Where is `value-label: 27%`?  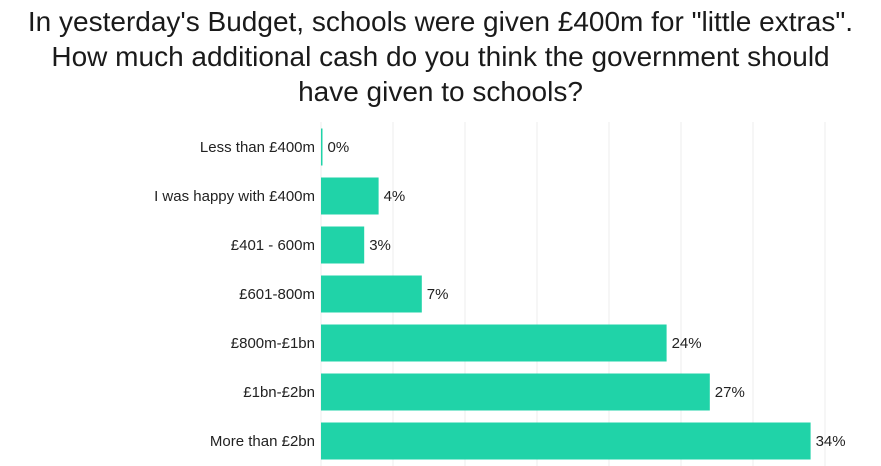 value-label: 27% is located at coordinates (730, 392).